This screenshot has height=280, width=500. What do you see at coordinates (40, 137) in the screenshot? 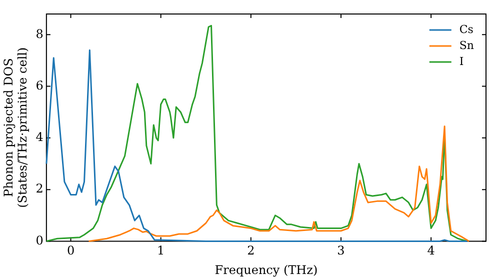
I see `y-tick-label: 4` at bounding box center [40, 137].